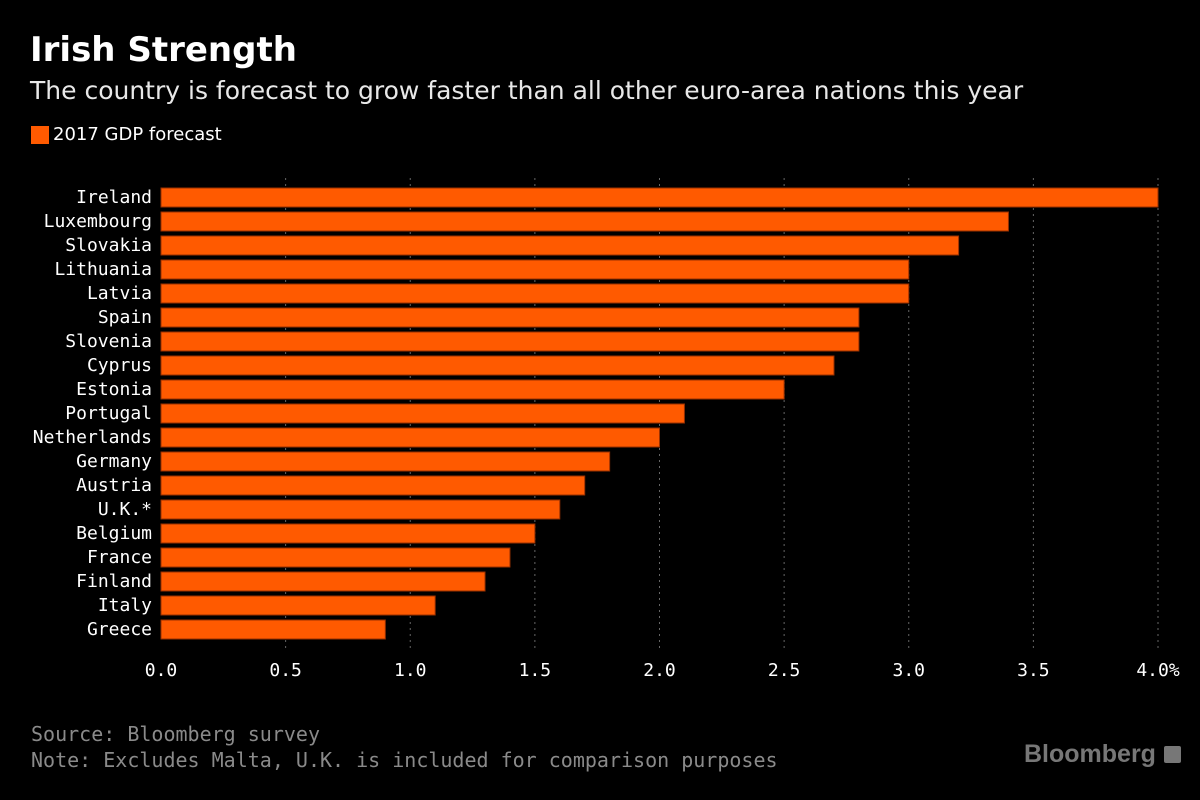 The width and height of the screenshot is (1200, 800). Describe the element at coordinates (908, 670) in the screenshot. I see `x-tick-label: 3.0` at that location.